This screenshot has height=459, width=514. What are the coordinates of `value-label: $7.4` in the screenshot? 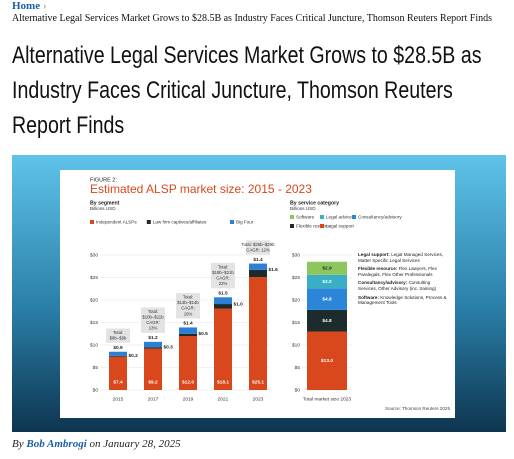 It's located at (118, 382).